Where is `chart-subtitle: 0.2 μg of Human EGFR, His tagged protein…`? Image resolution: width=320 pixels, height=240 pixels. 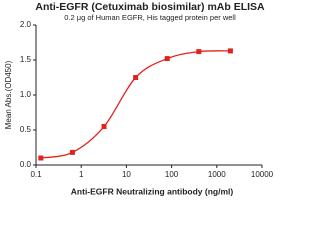 chart-subtitle: 0.2 μg of Human EGFR, His tagged protein… is located at coordinates (150, 17).